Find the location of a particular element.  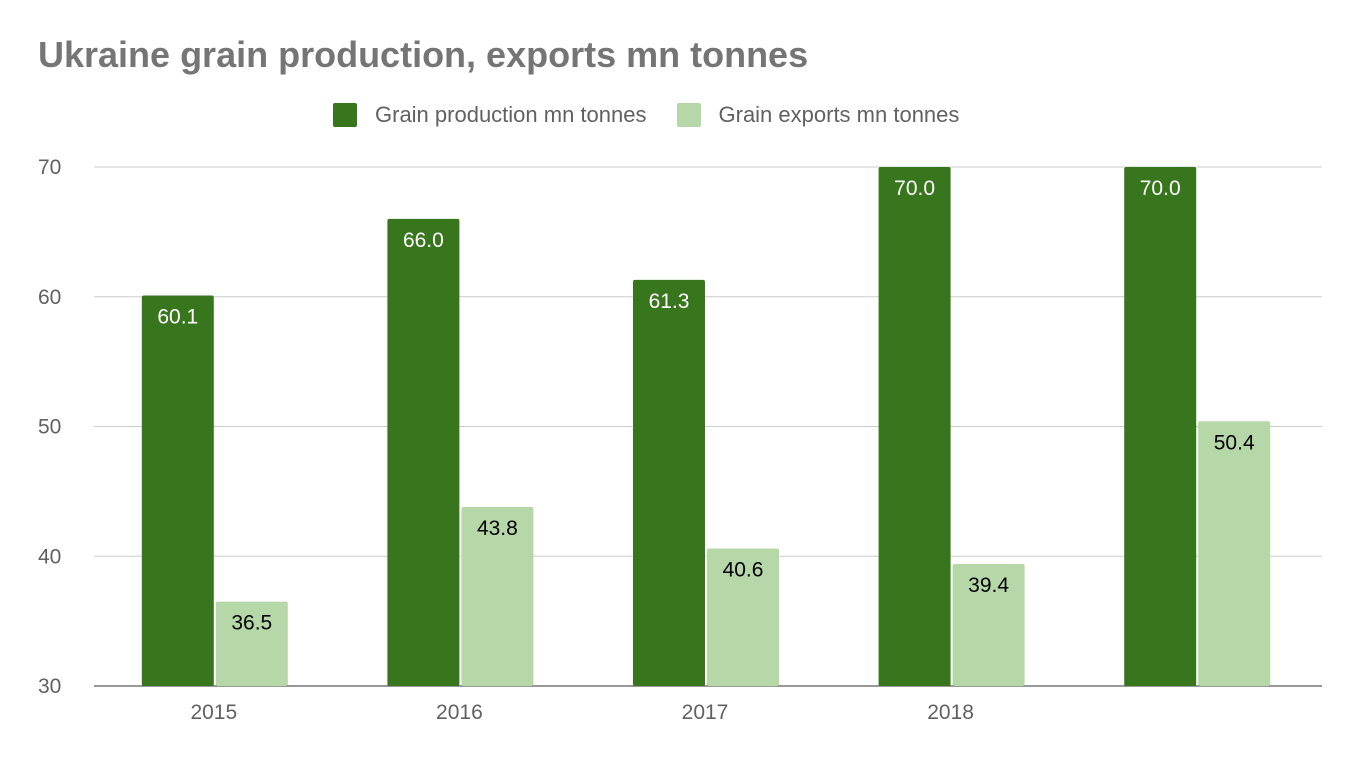

bar-value-label: 39.4 is located at coordinates (988, 585).